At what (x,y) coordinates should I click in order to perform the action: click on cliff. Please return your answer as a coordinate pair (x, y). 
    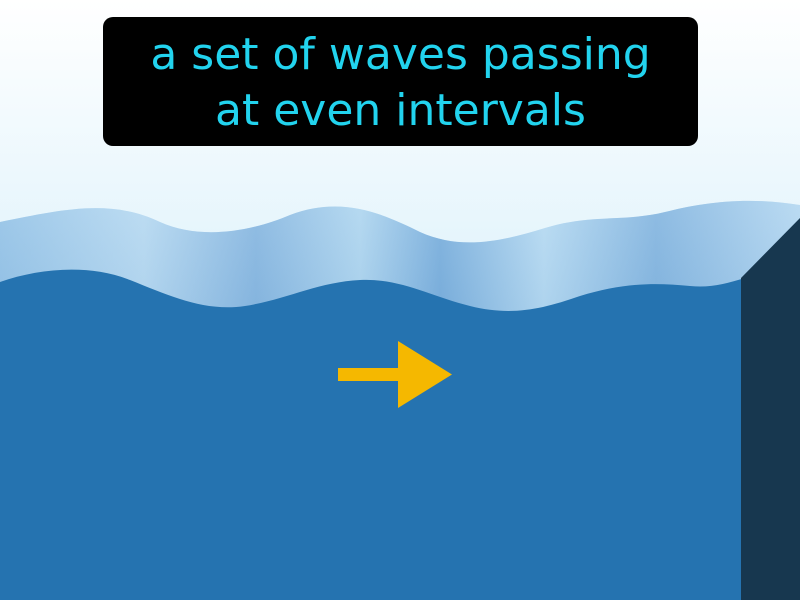
    Looking at the image, I should click on (770, 409).